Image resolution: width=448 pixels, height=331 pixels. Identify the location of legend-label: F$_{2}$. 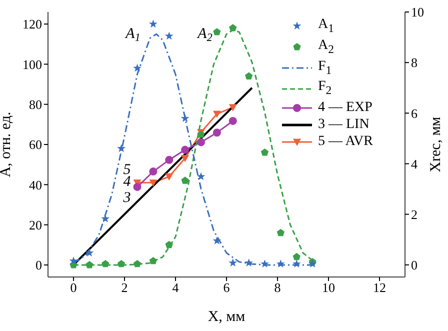
(325, 89).